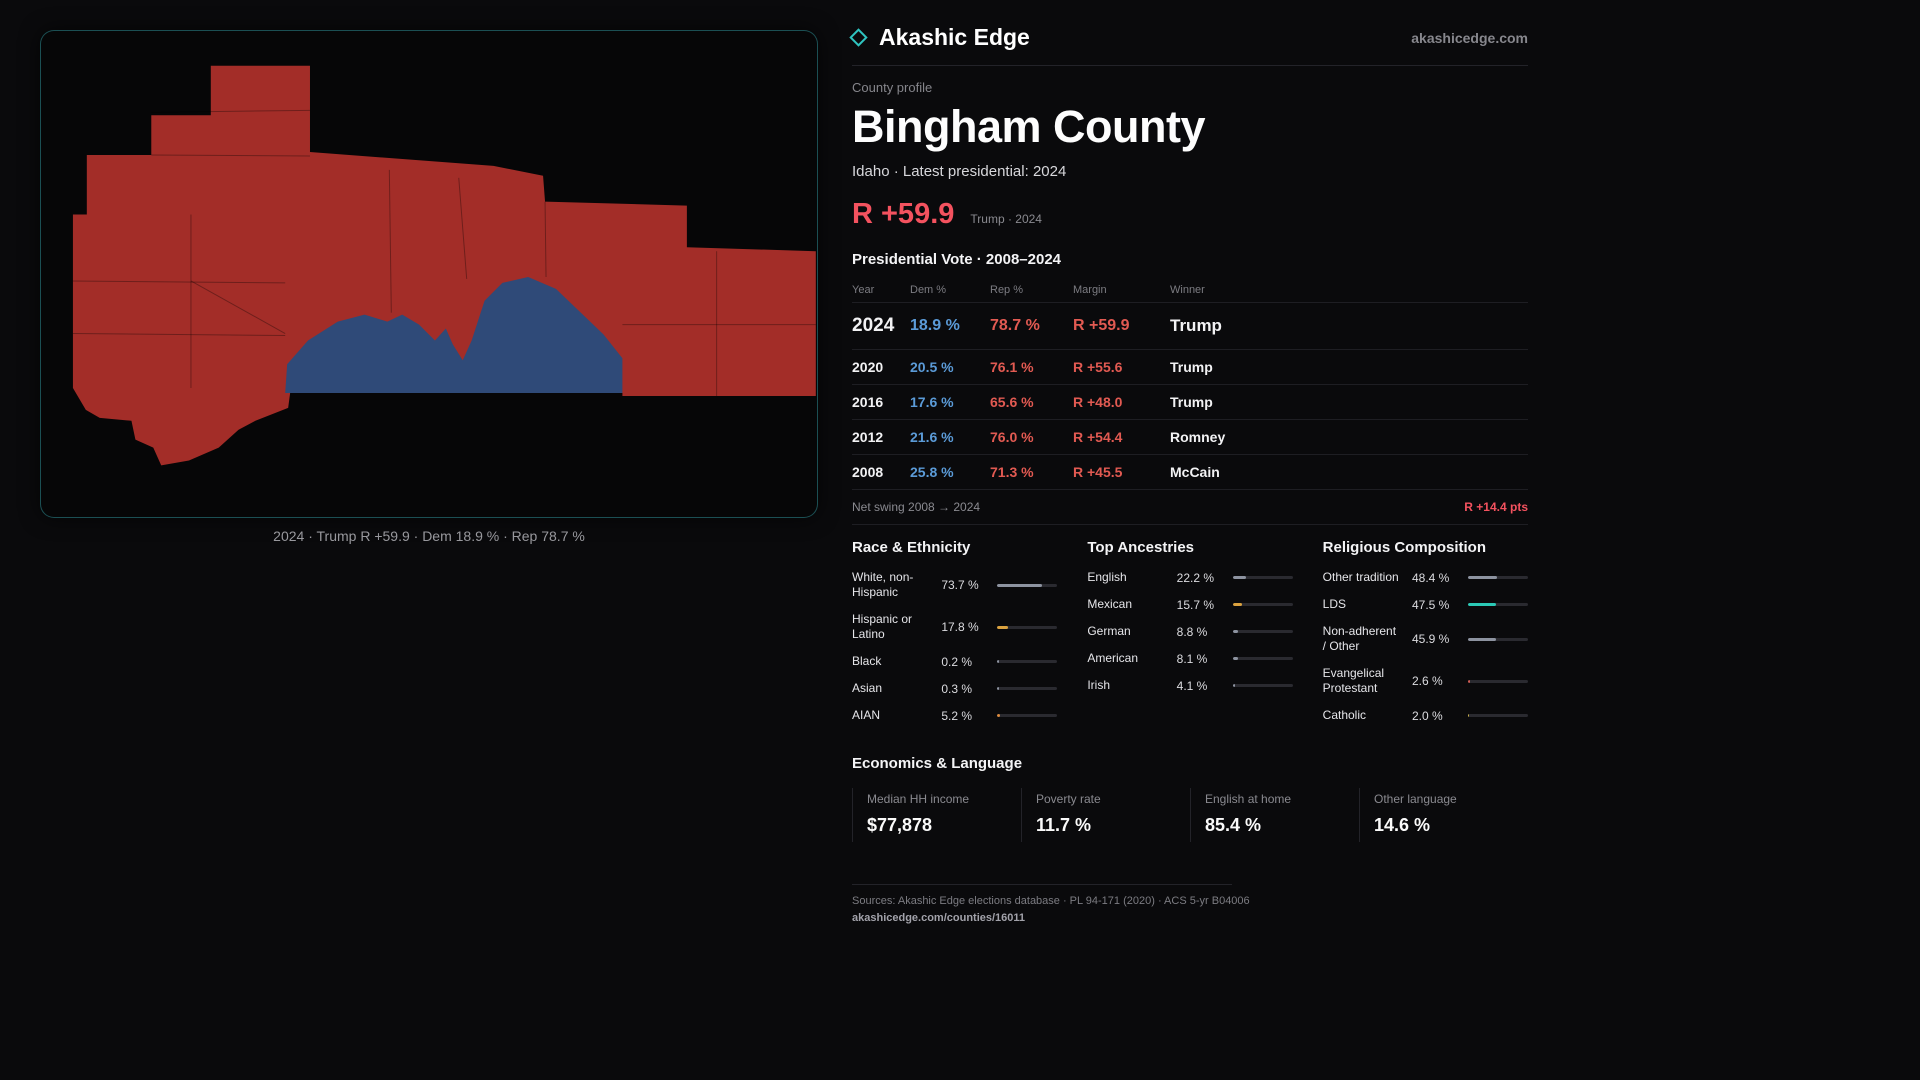 Image resolution: width=1920 pixels, height=1080 pixels. I want to click on religion-title: Religious Composition, so click(1404, 547).